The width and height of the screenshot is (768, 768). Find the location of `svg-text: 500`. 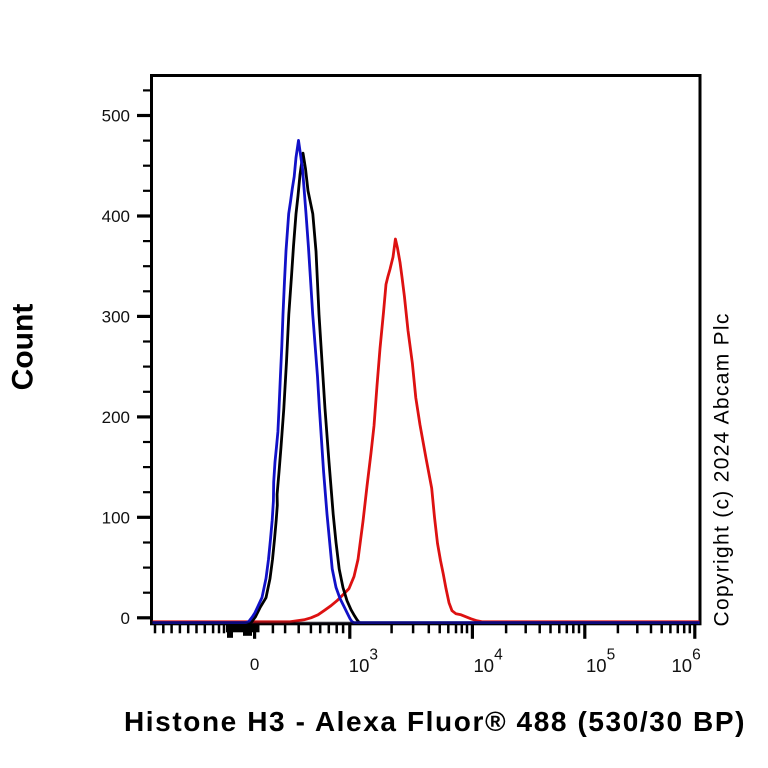

svg-text: 500 is located at coordinates (116, 116).